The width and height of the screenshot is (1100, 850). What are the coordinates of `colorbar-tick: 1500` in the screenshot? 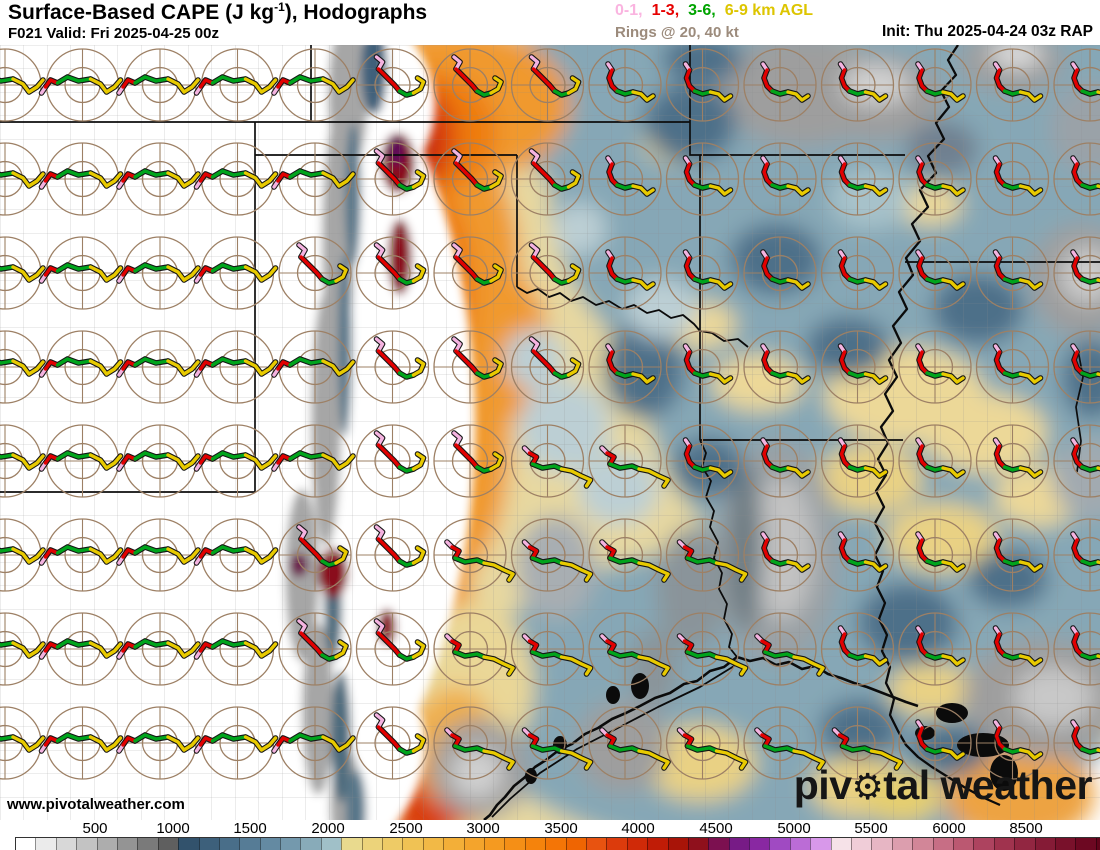 It's located at (250, 828).